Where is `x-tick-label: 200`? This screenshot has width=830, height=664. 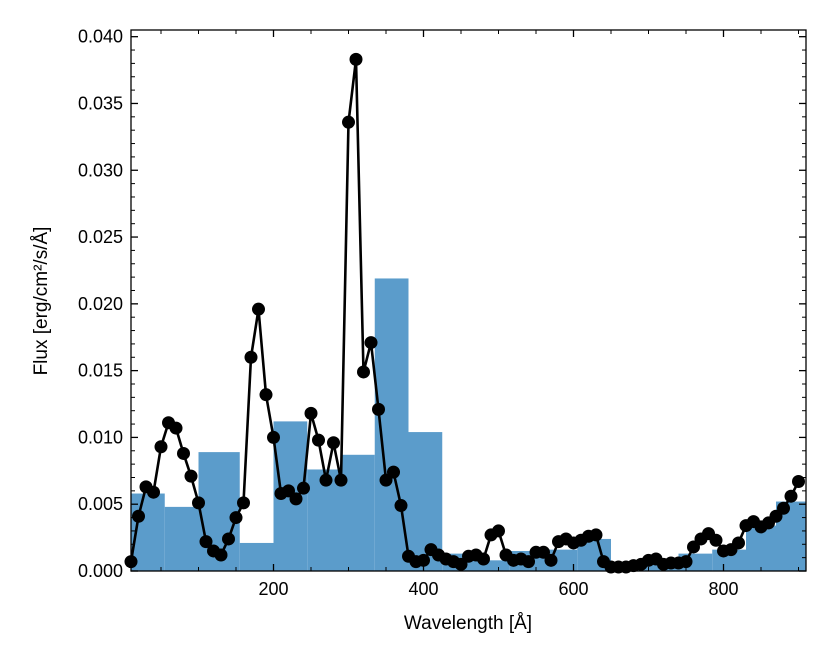 x-tick-label: 200 is located at coordinates (273, 589).